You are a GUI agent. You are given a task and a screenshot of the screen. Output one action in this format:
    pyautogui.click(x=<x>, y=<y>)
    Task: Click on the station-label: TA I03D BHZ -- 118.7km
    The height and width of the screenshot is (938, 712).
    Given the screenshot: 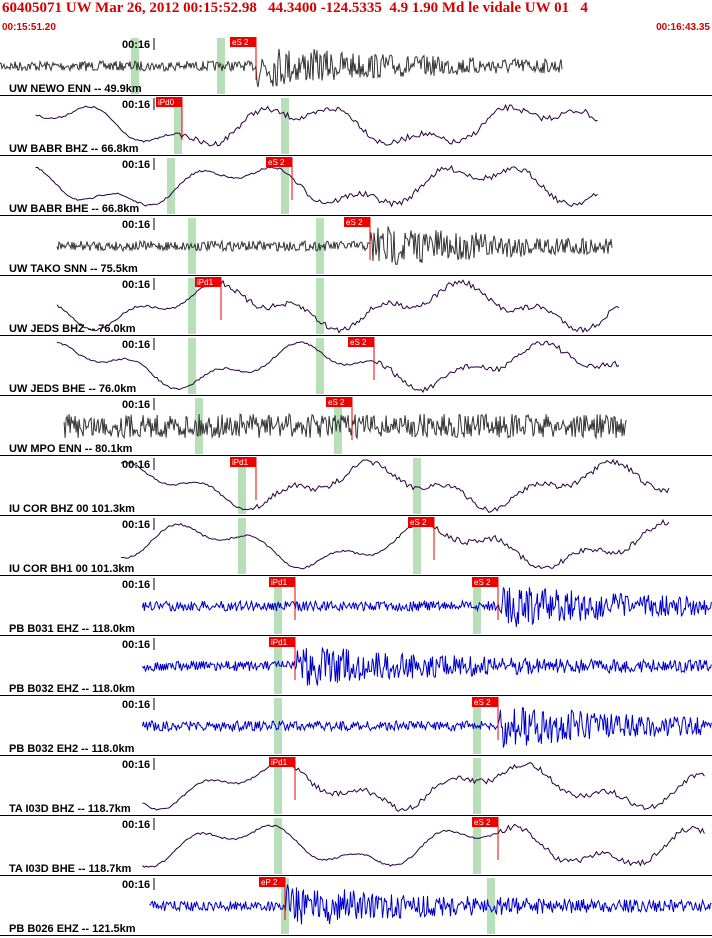 What is the action you would take?
    pyautogui.click(x=70, y=809)
    